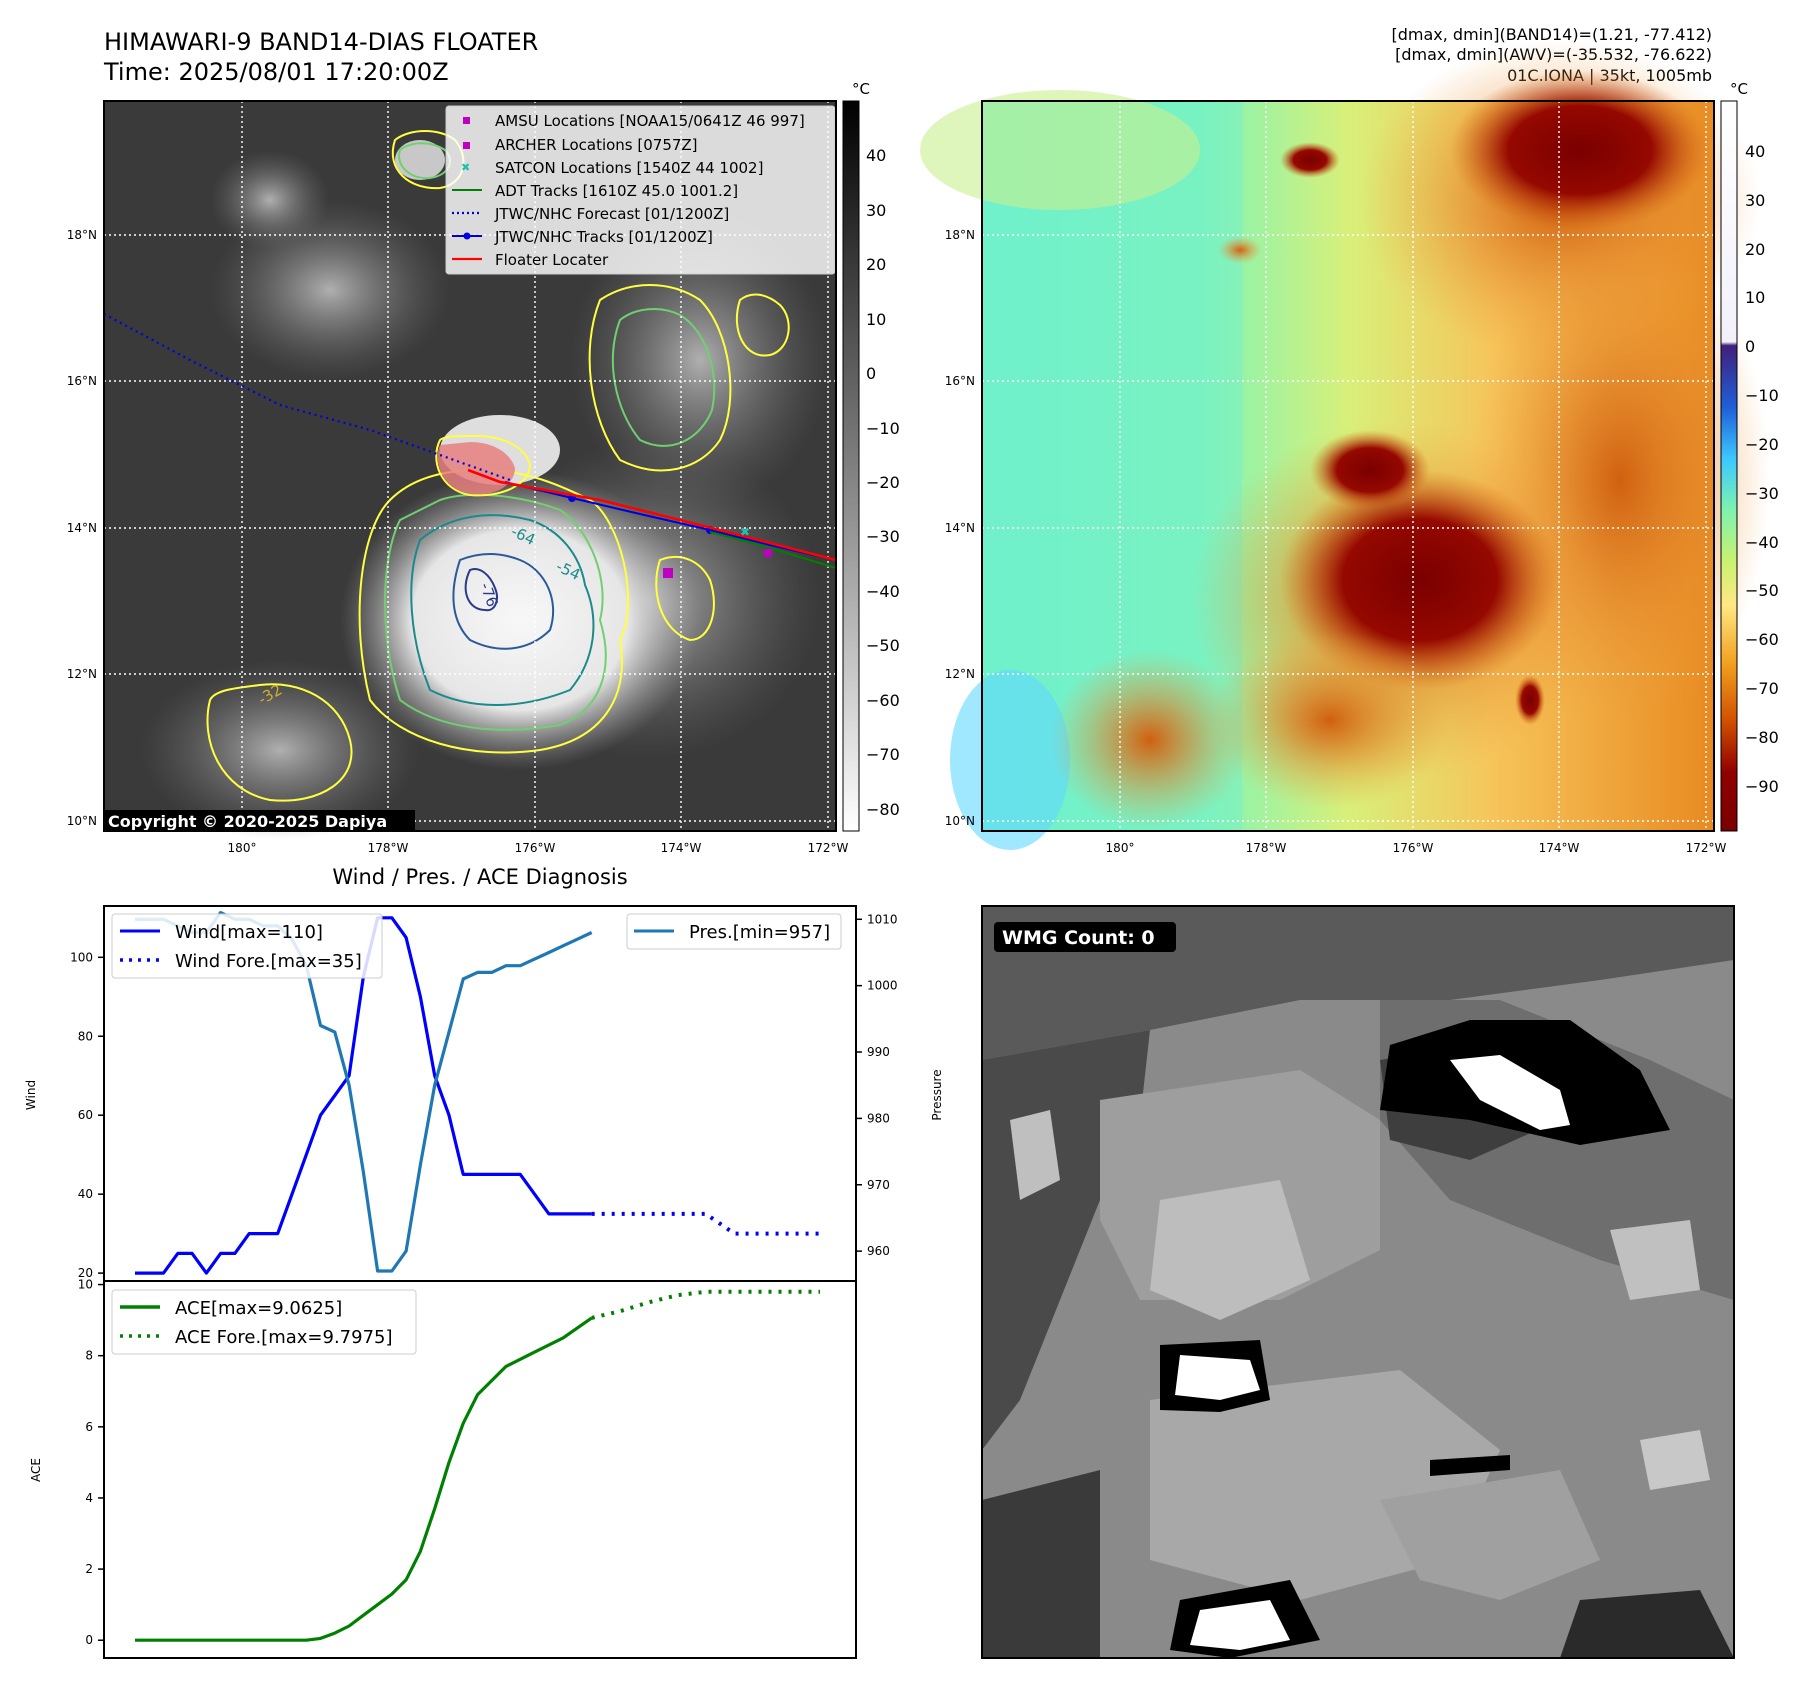 Image resolution: width=1797 pixels, height=1690 pixels. Describe the element at coordinates (89, 1356) in the screenshot. I see `y-tick-label: 8` at that location.